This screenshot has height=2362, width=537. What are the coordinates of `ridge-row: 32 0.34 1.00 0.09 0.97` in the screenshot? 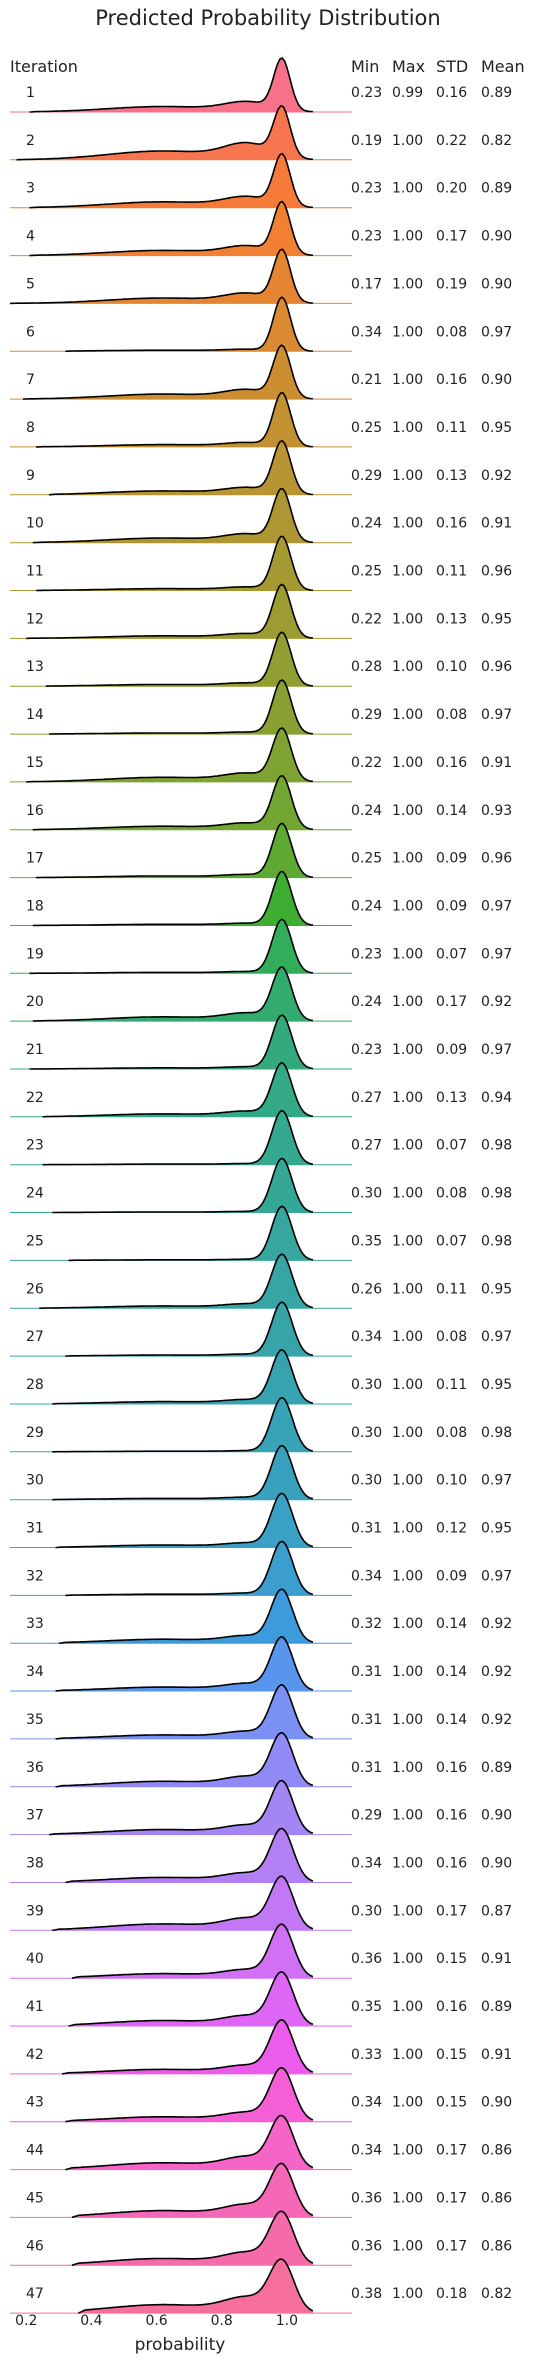 It's located at (261, 1568).